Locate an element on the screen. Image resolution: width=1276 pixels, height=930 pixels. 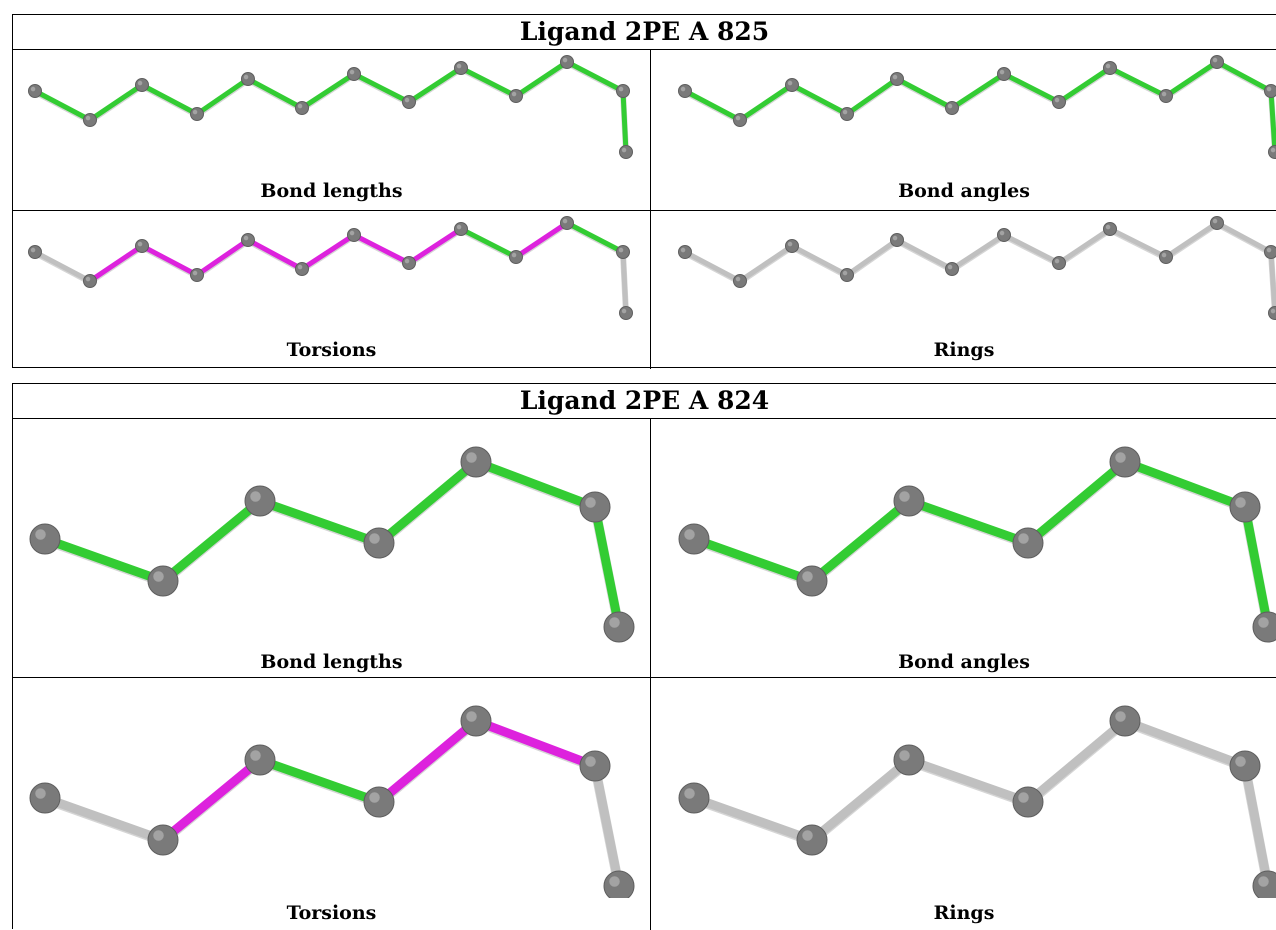
caption-torsions: Torsions is located at coordinates (331, 350).